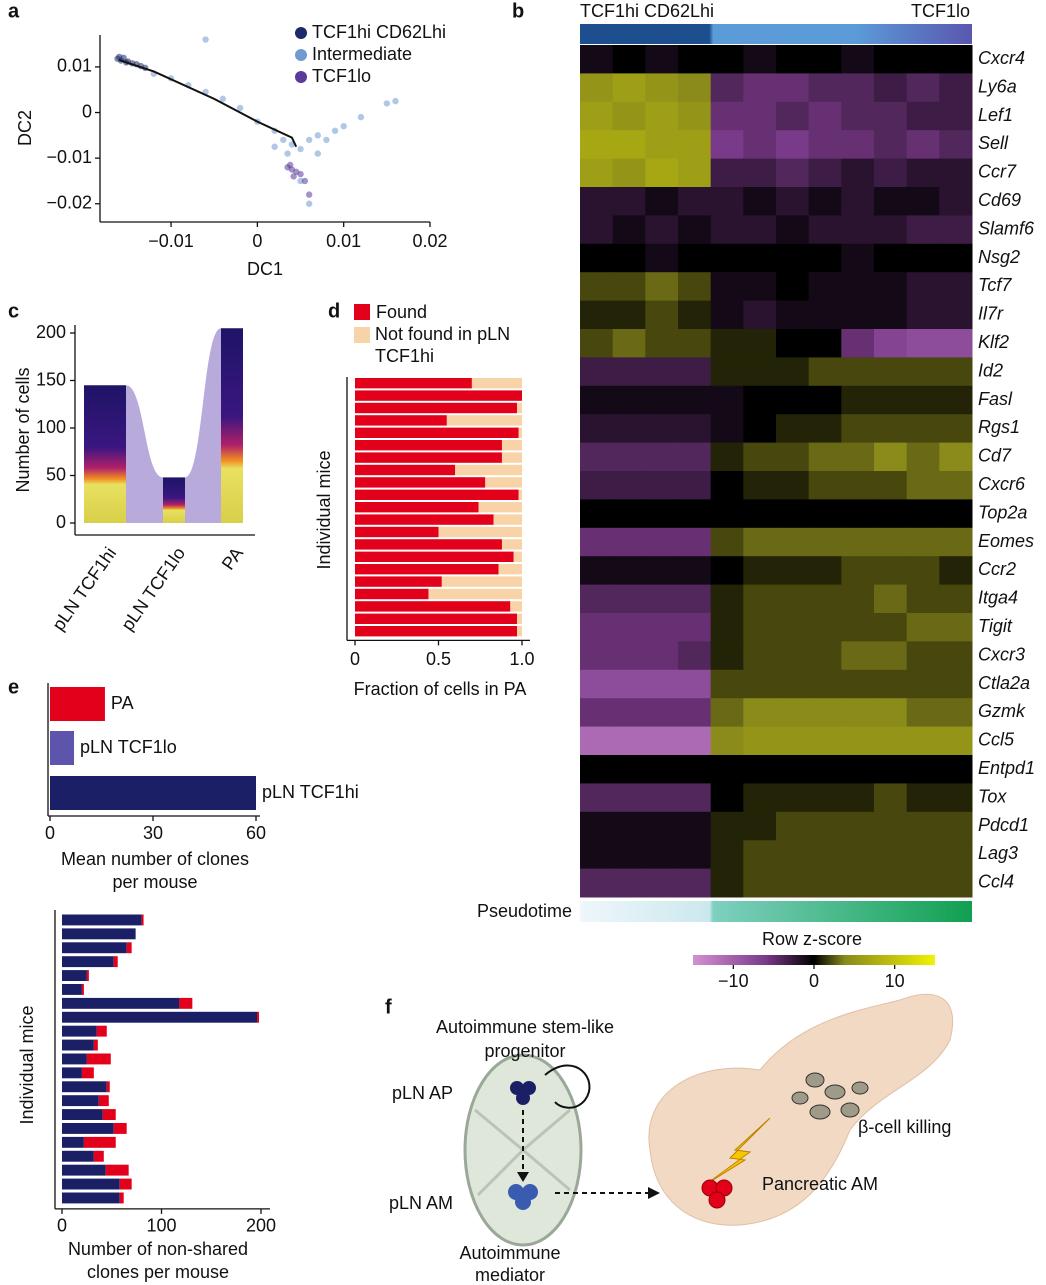 This screenshot has width=1046, height=1285. I want to click on y-axis-label: Number of cells, so click(23, 429).